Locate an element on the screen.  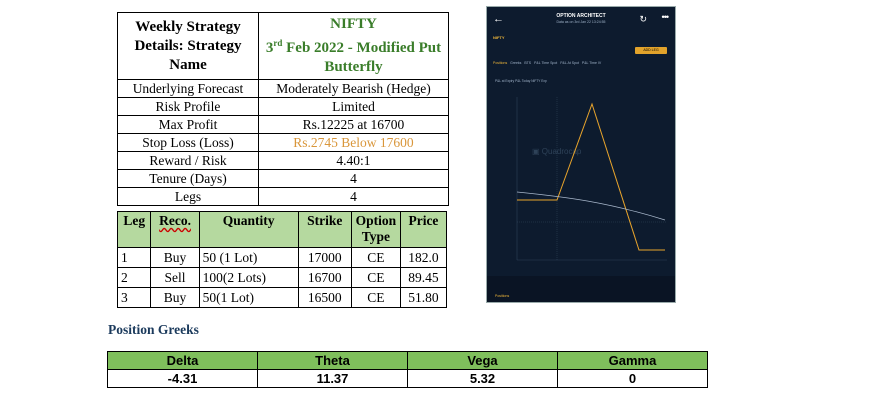
price-cell: 89.45 is located at coordinates (423, 277).